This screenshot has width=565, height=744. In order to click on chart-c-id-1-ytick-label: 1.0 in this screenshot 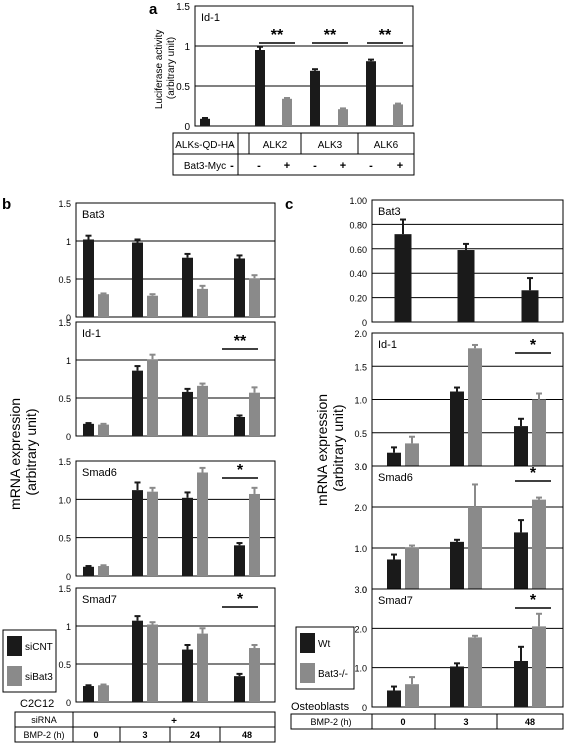, I will do `click(360, 401)`.